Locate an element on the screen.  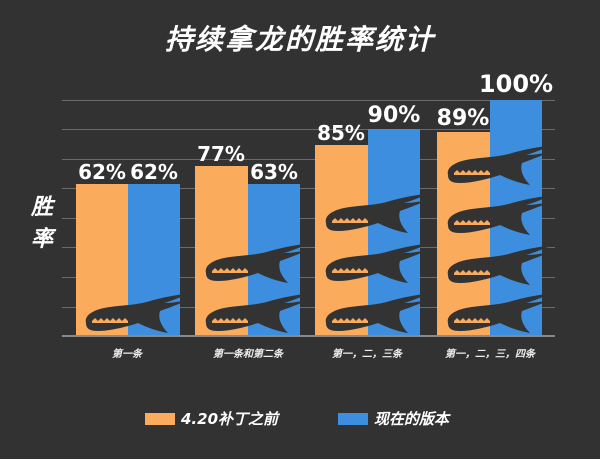
value-label: 100% is located at coordinates (516, 84).